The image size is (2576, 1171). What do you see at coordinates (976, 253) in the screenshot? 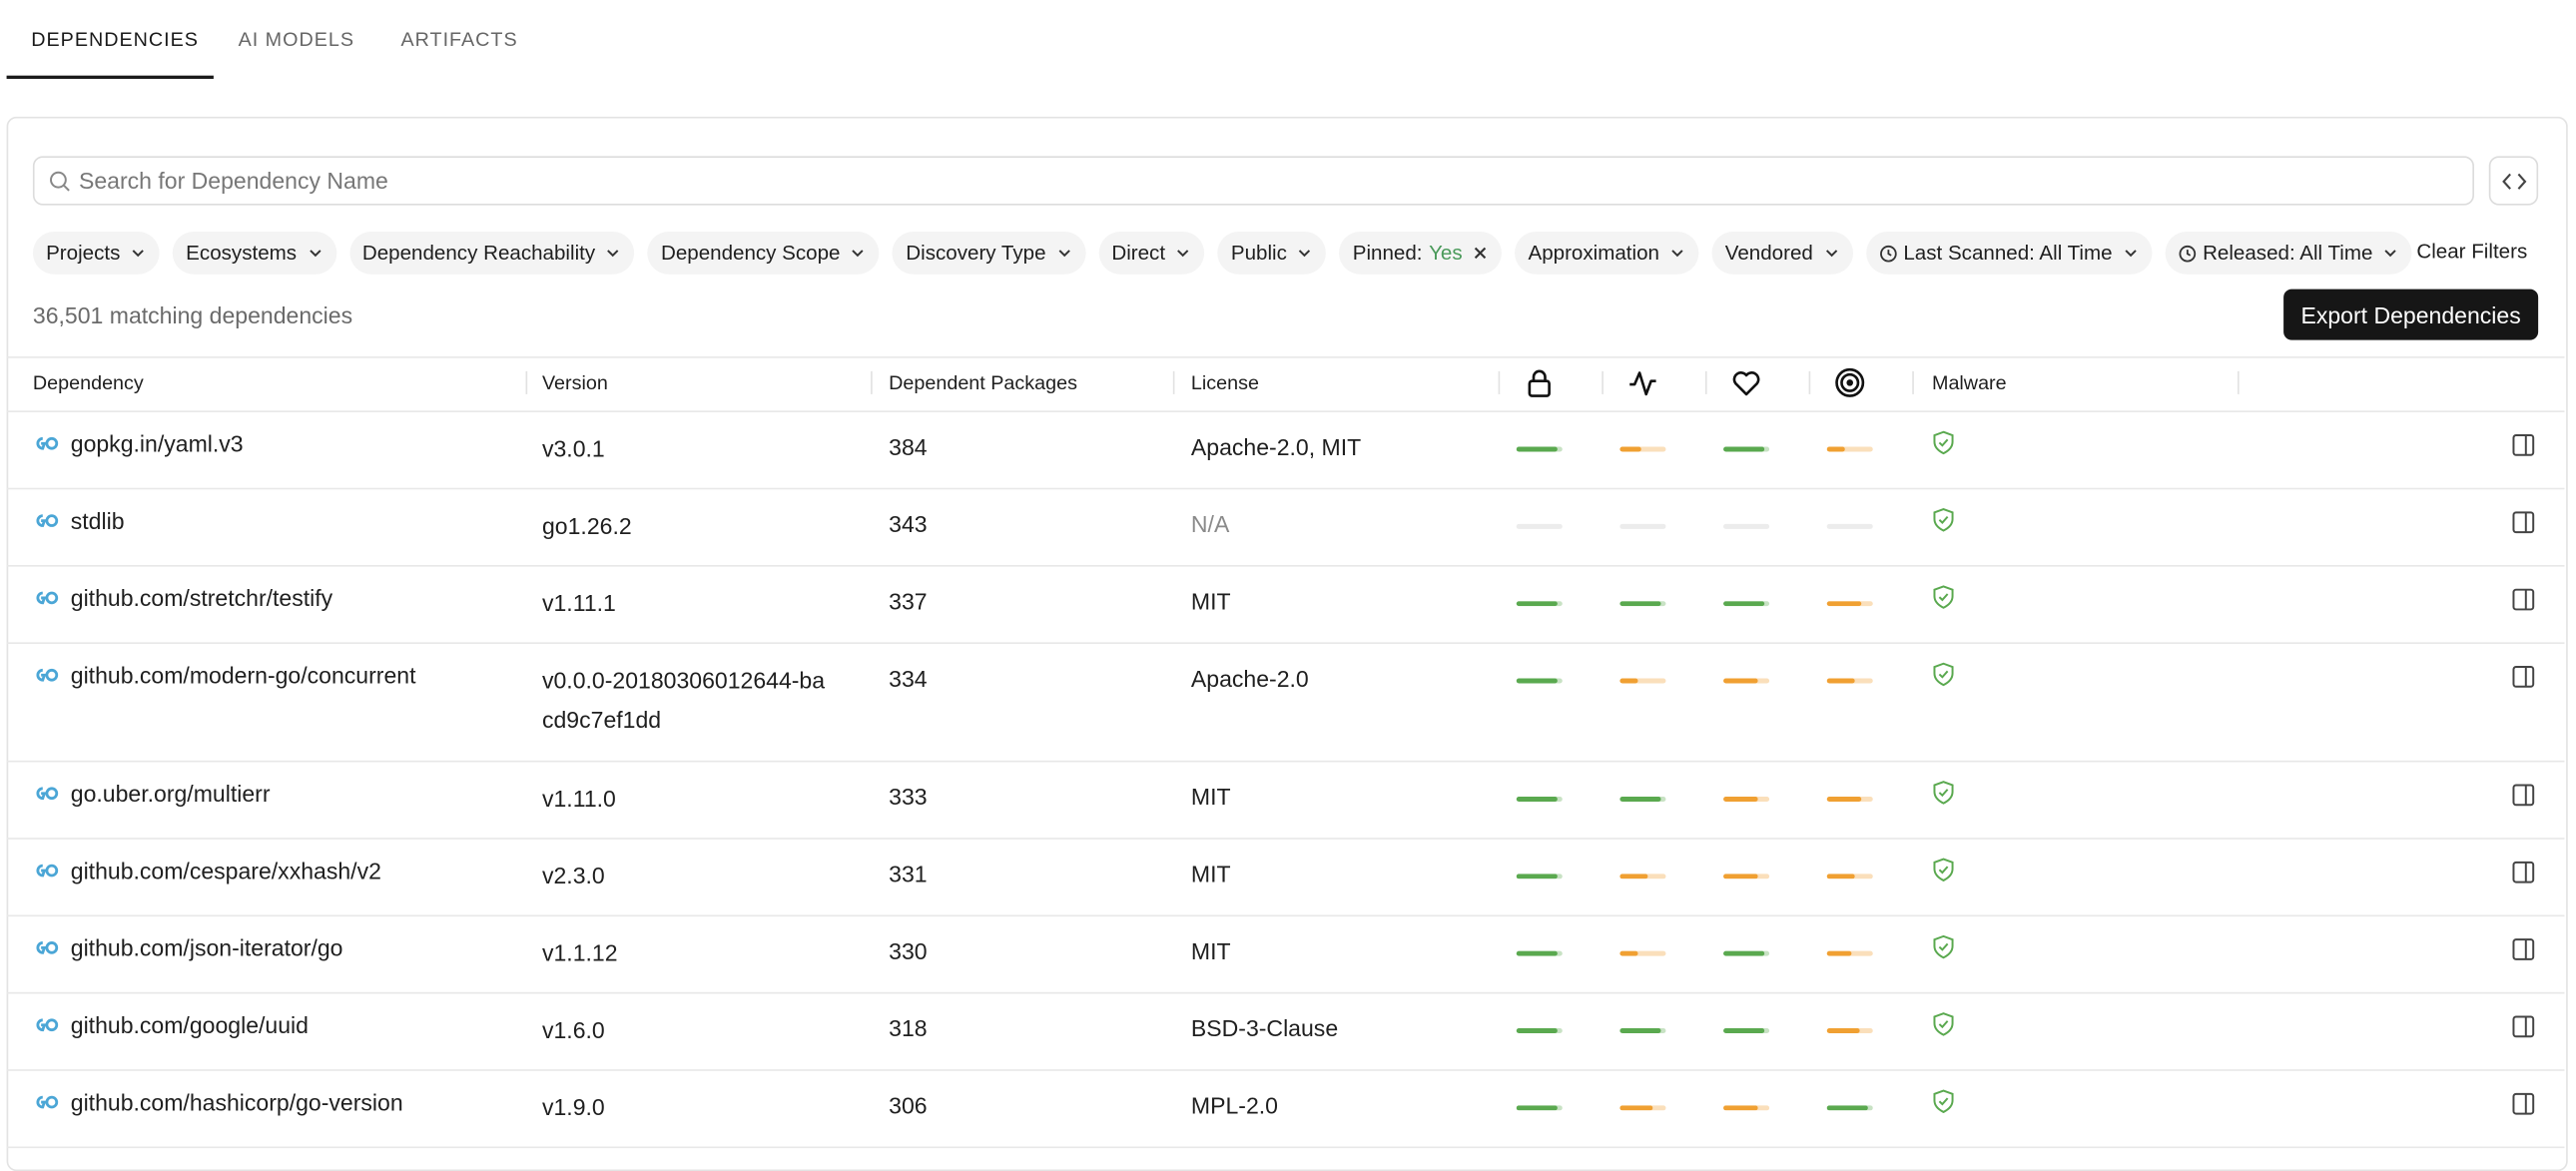
I see `filter-label: Discovery Type` at bounding box center [976, 253].